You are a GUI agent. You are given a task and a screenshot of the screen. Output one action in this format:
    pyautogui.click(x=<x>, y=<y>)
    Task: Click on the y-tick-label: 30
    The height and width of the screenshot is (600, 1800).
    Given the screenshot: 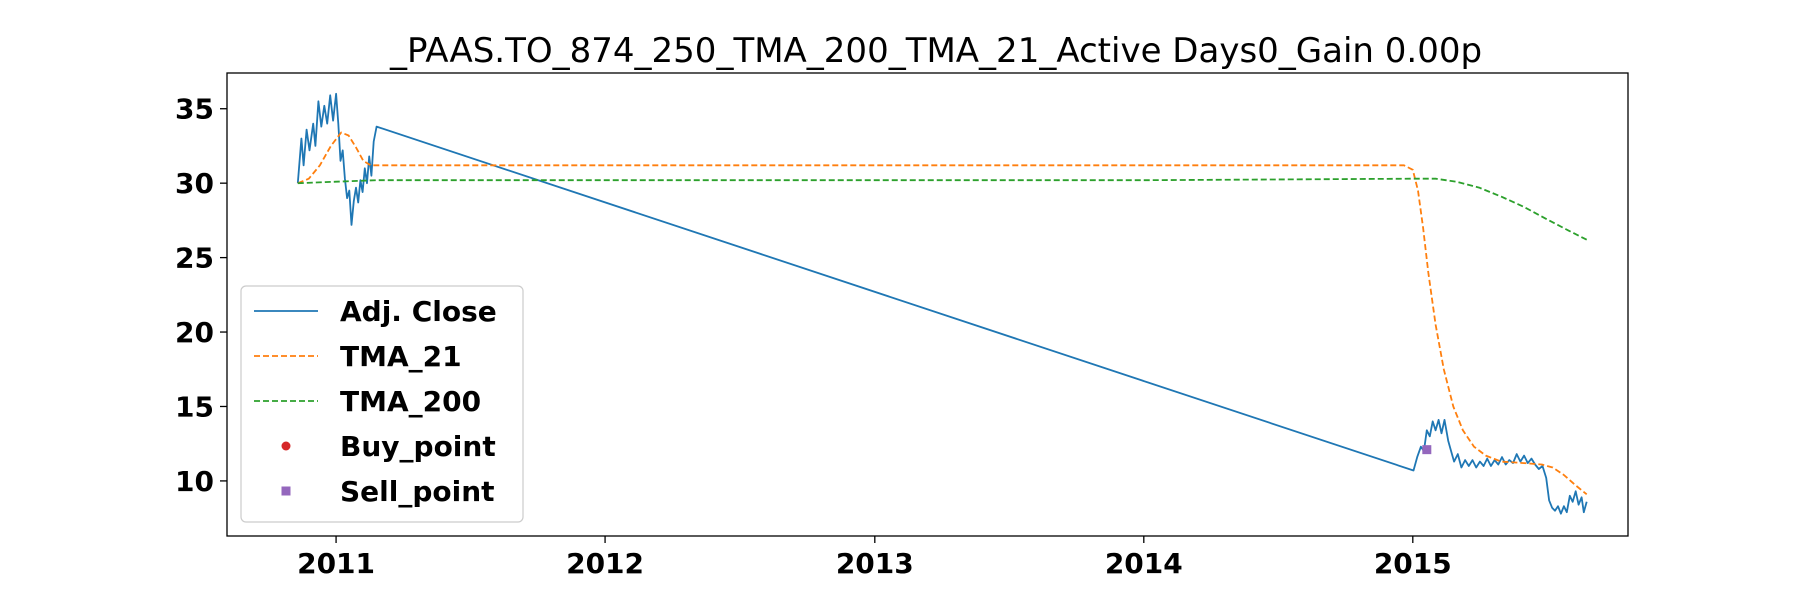 What is the action you would take?
    pyautogui.click(x=194, y=183)
    